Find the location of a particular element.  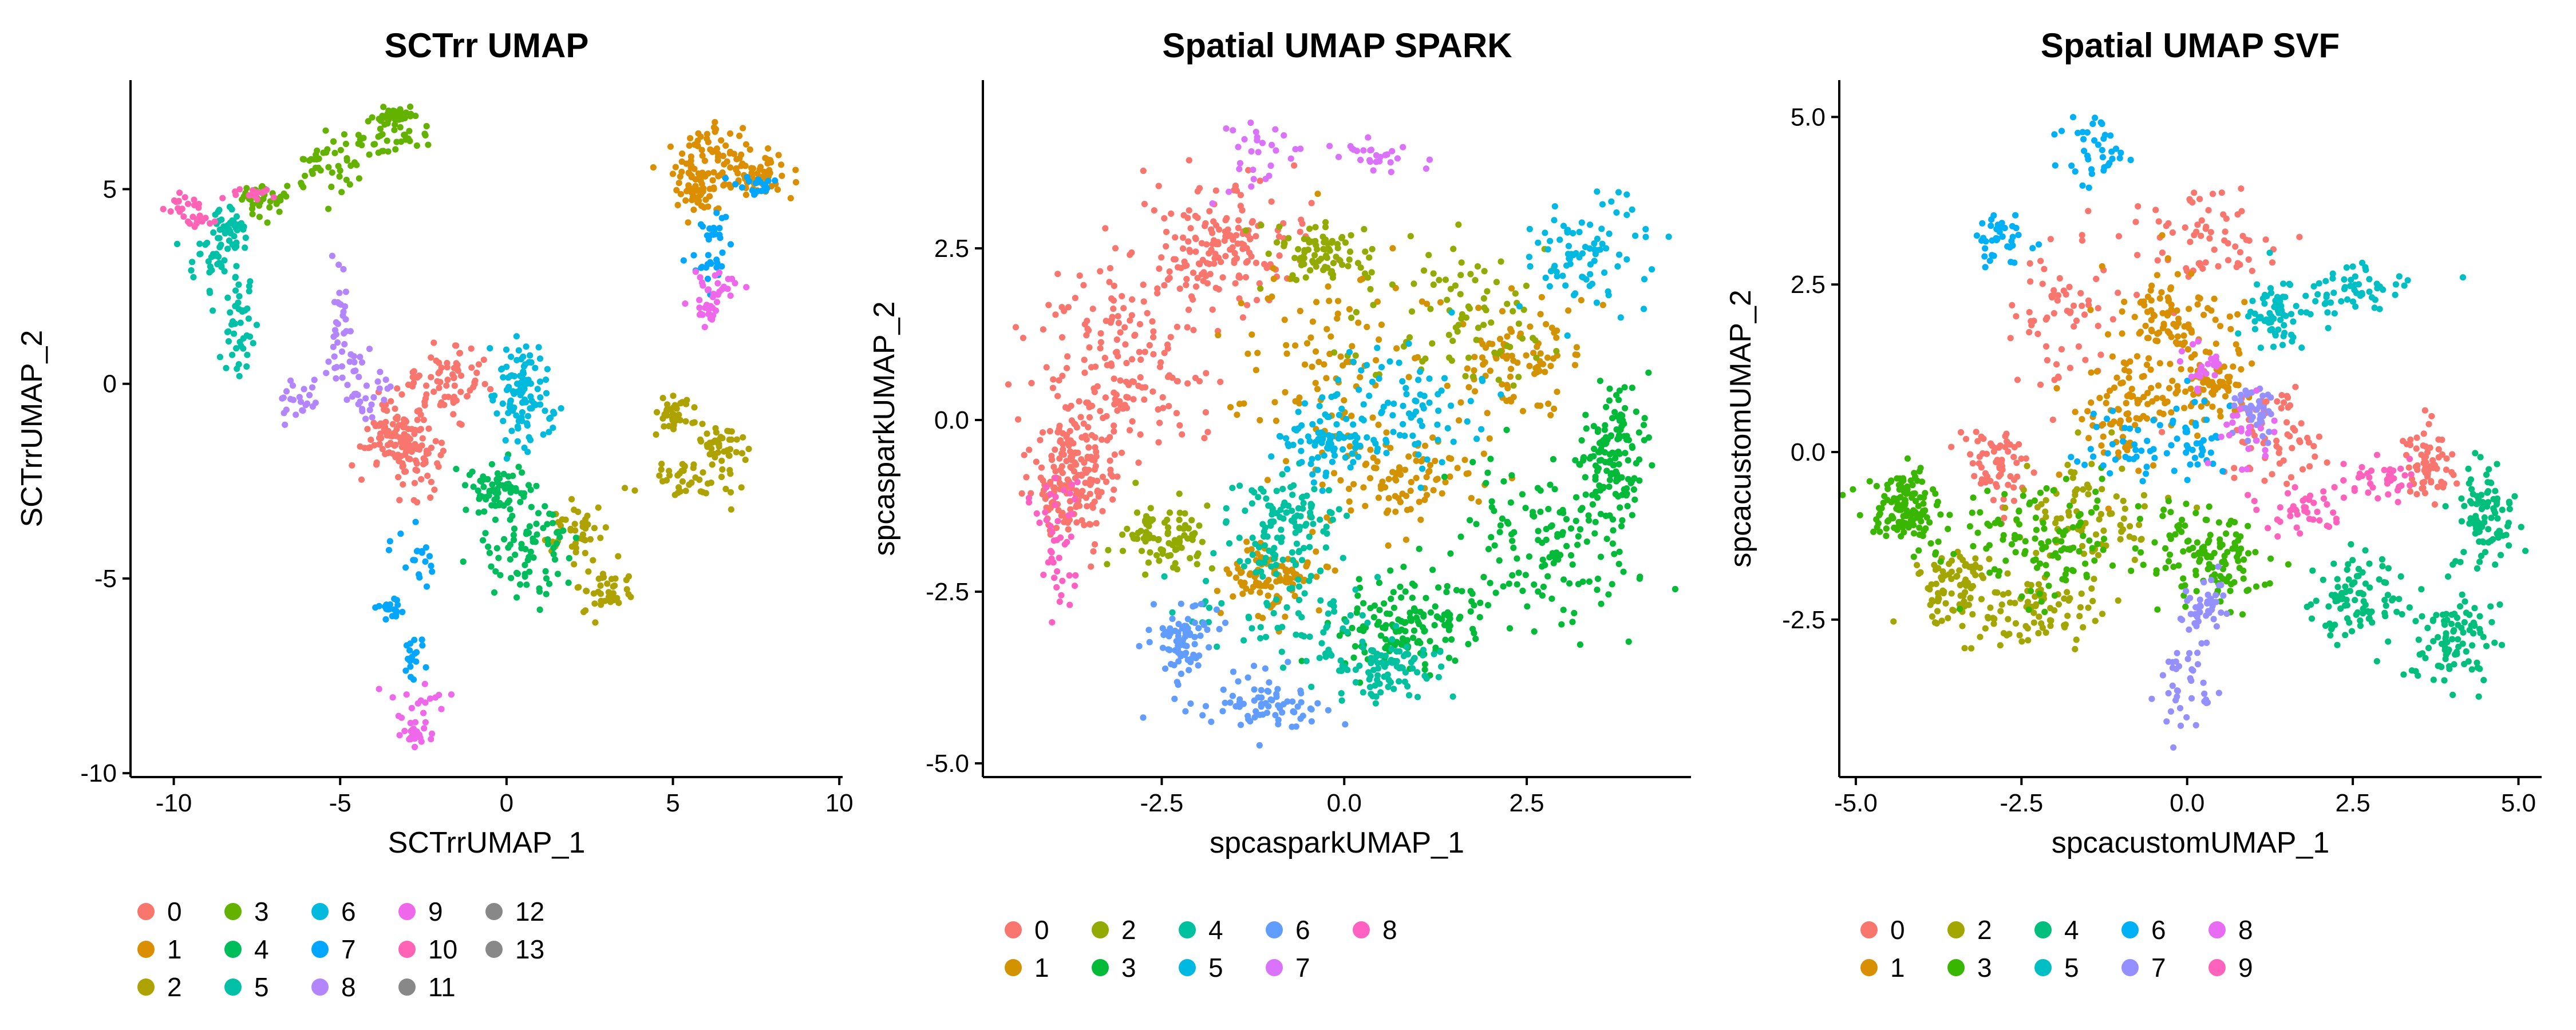

legend-item-6: 6 is located at coordinates (1288, 930).